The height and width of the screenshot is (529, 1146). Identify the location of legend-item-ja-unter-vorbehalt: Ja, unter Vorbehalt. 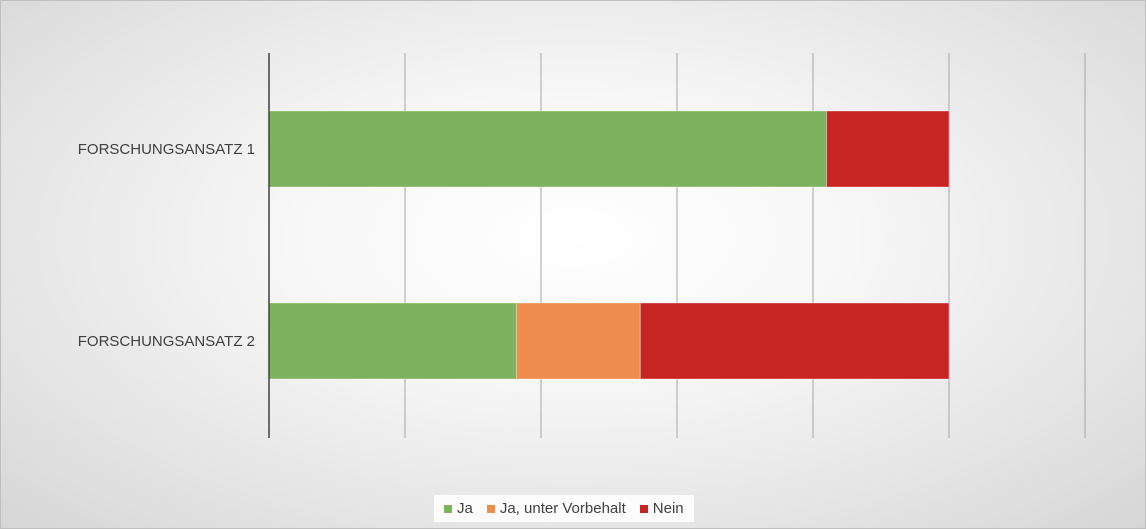
(556, 508).